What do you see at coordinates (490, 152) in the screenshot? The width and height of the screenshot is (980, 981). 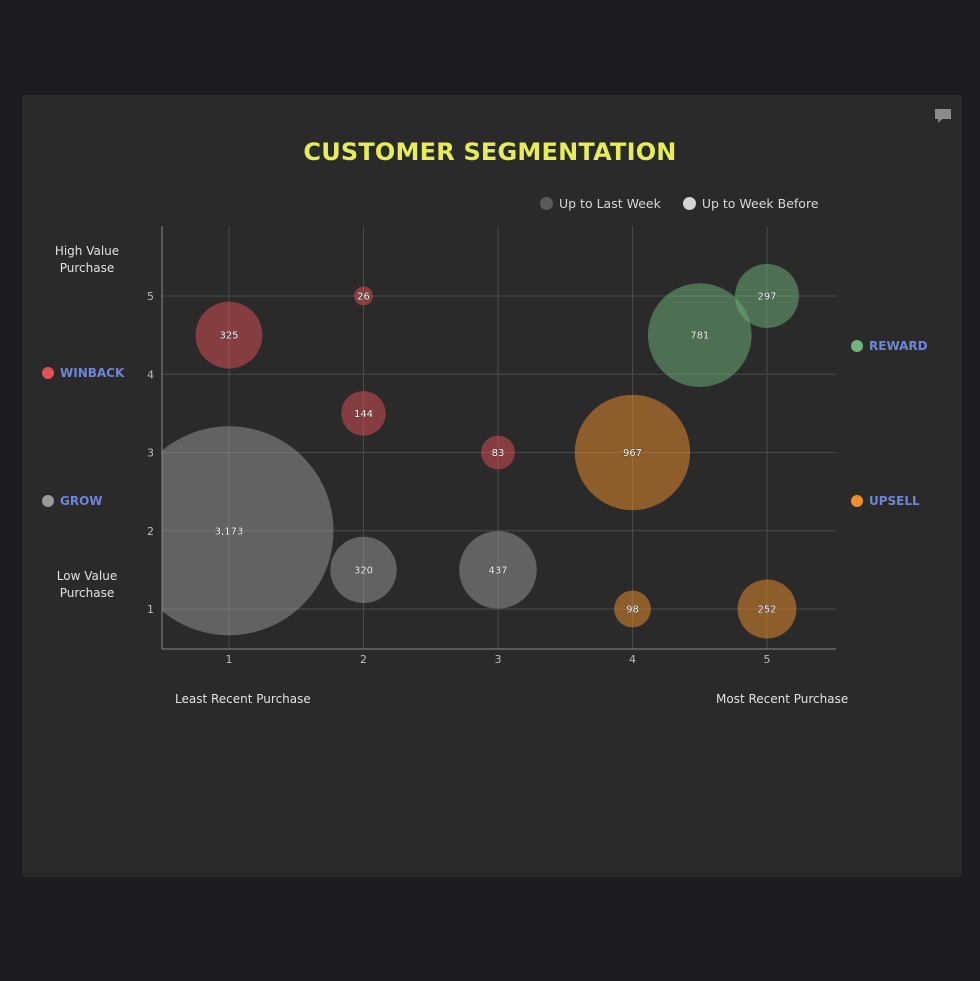 I see `chart-title: CUSTOMER SEGMENTATION` at bounding box center [490, 152].